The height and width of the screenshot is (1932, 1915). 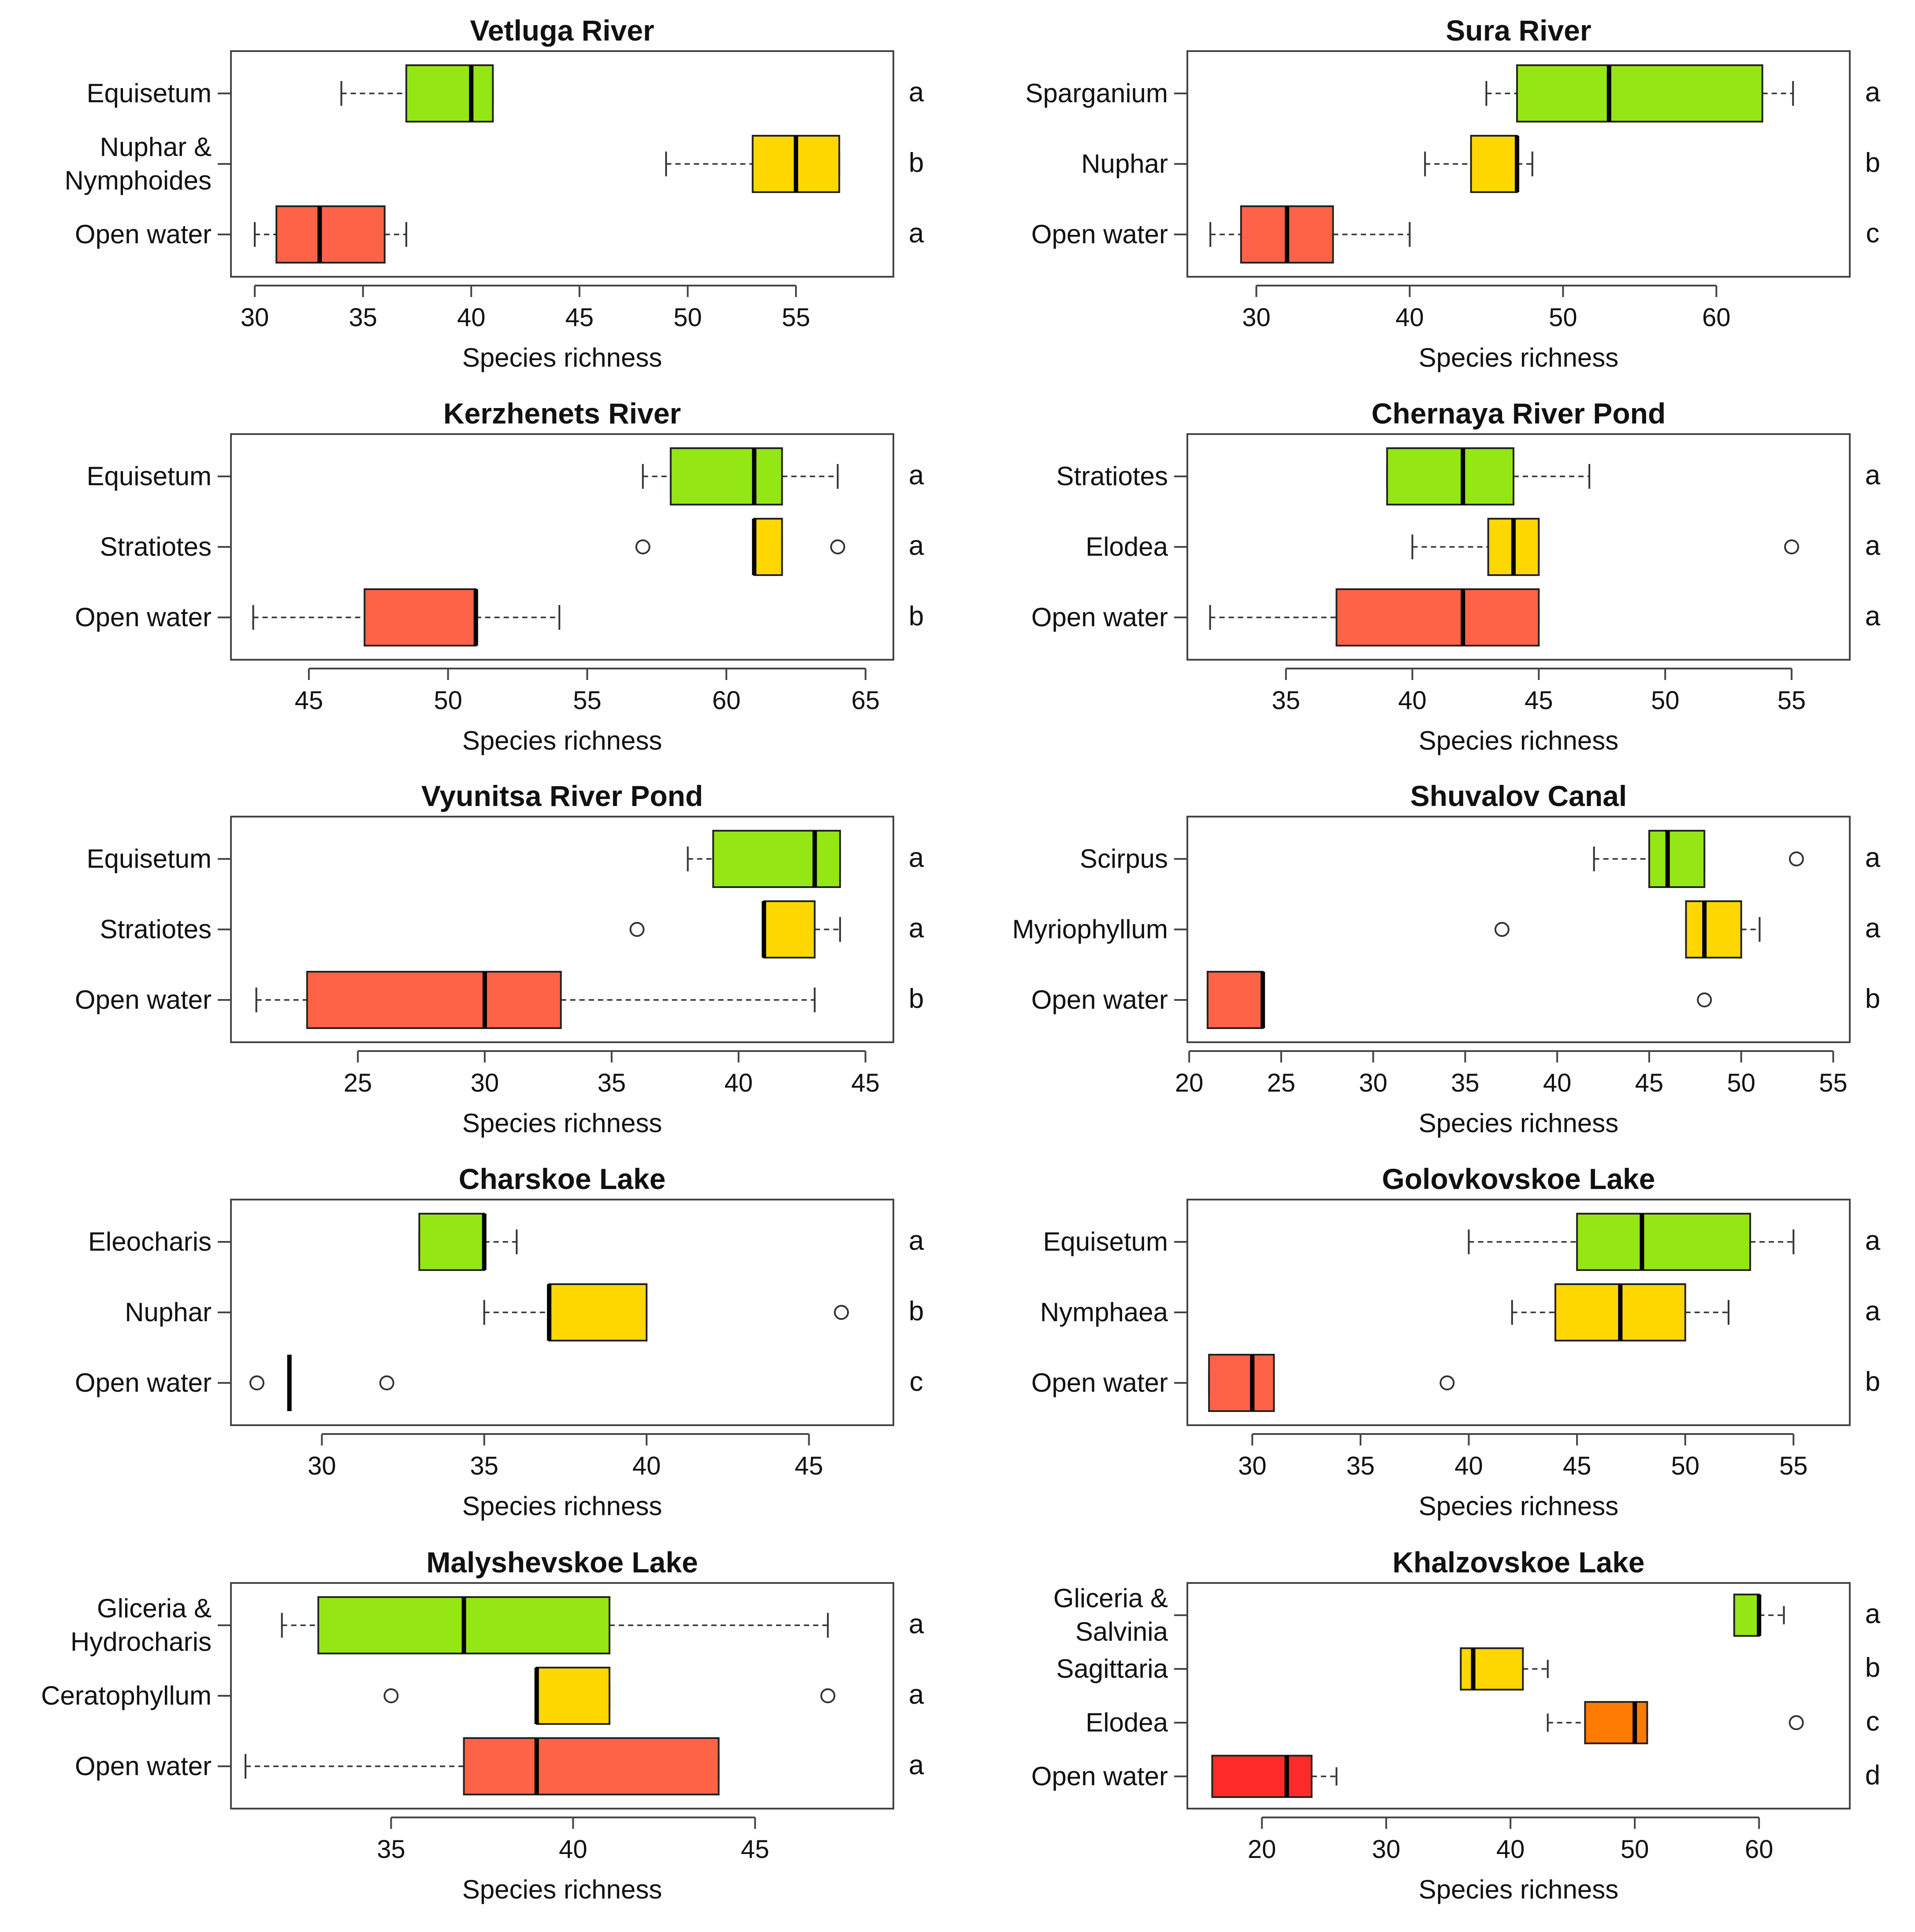 What do you see at coordinates (1716, 317) in the screenshot?
I see `x-tick-label: 60` at bounding box center [1716, 317].